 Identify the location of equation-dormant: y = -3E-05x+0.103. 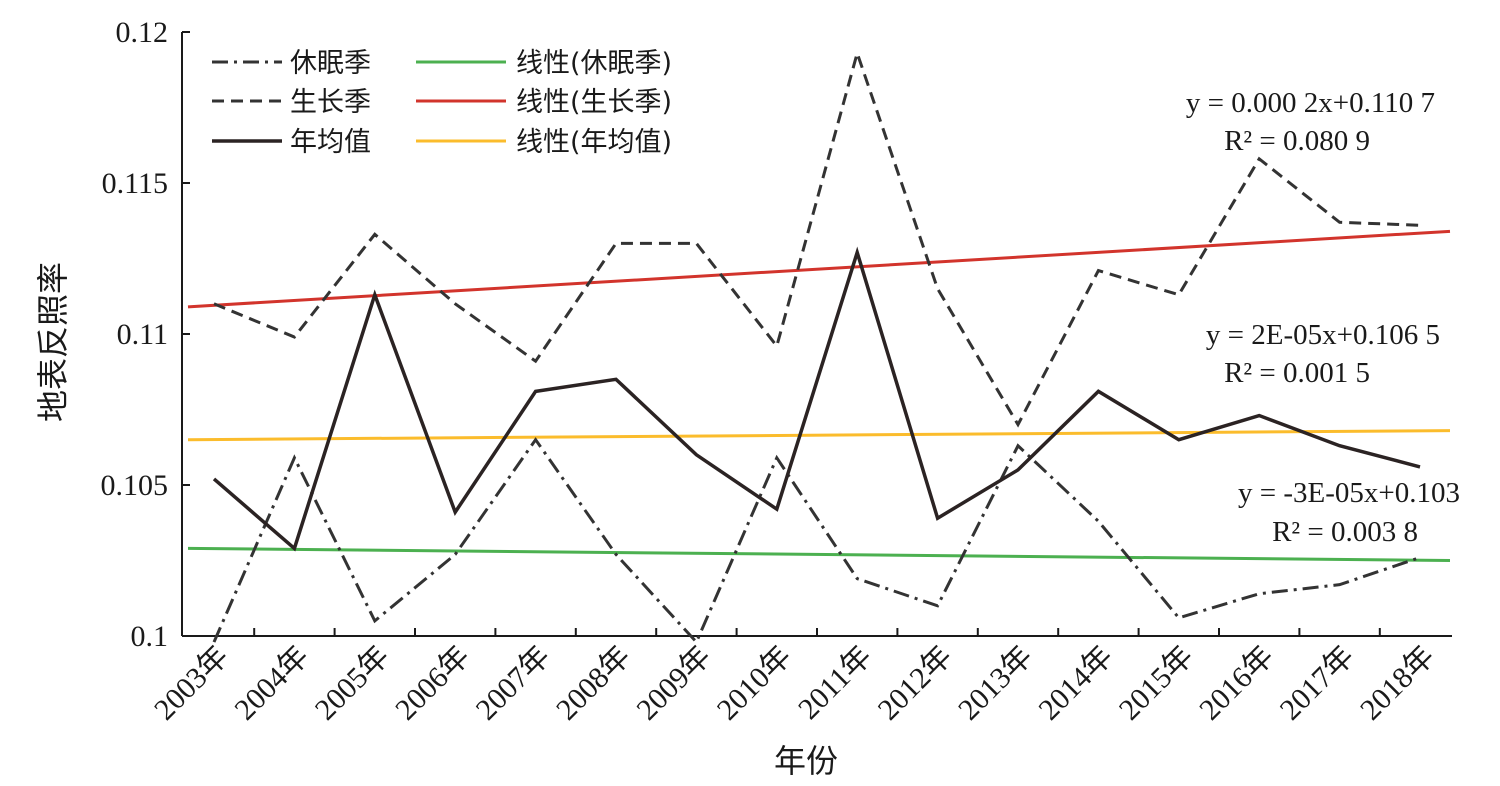
(1349, 493).